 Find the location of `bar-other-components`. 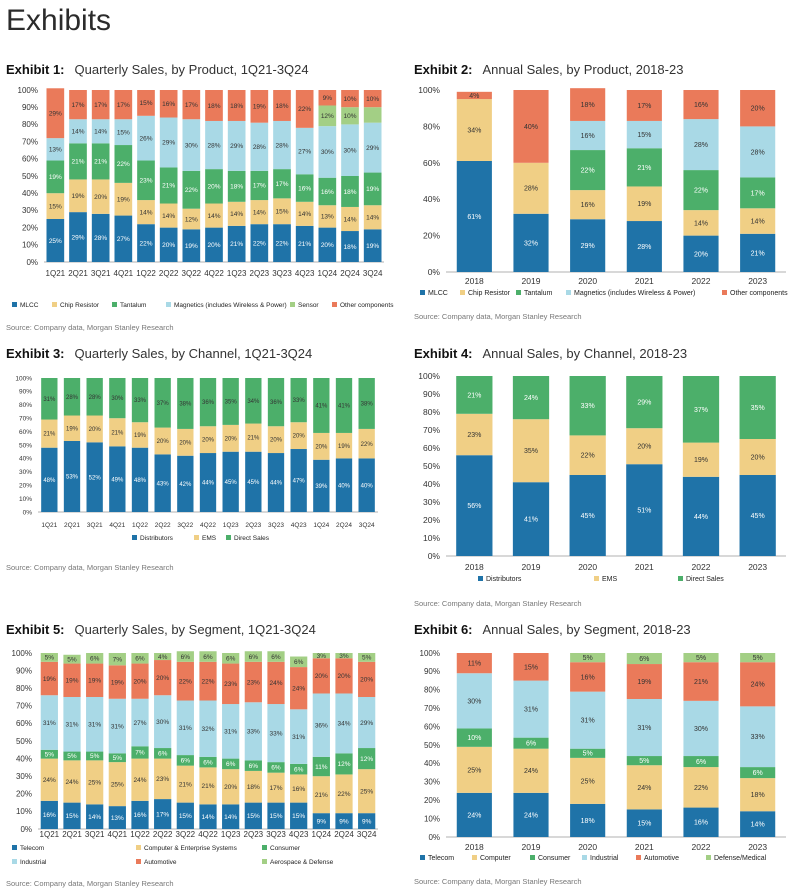

bar-other-components is located at coordinates (588, 104).